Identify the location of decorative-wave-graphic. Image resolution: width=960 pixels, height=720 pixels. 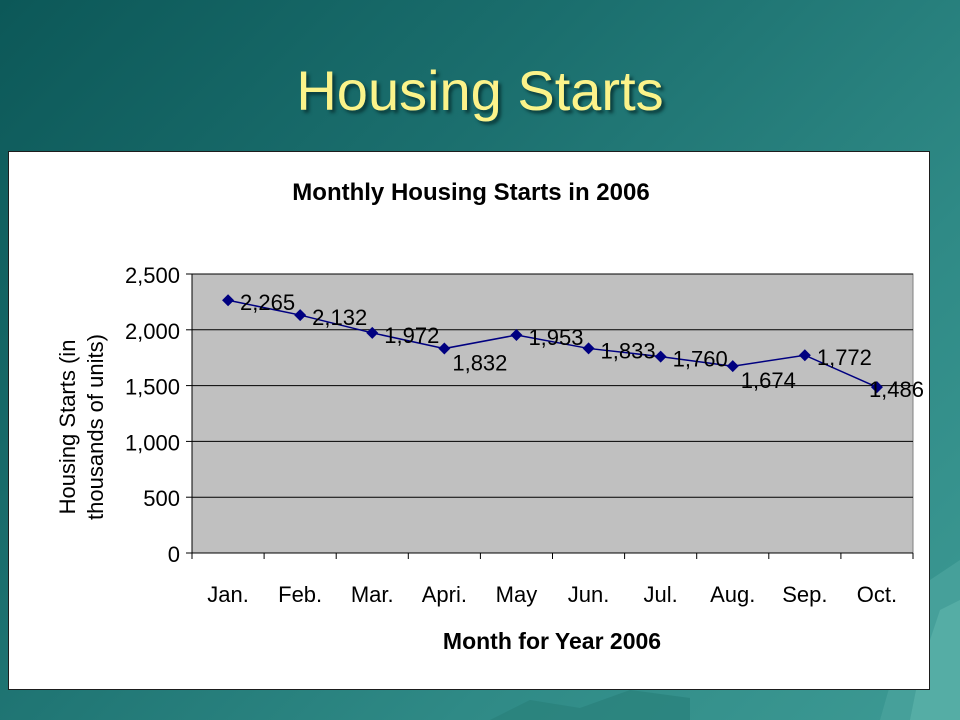
(590, 705).